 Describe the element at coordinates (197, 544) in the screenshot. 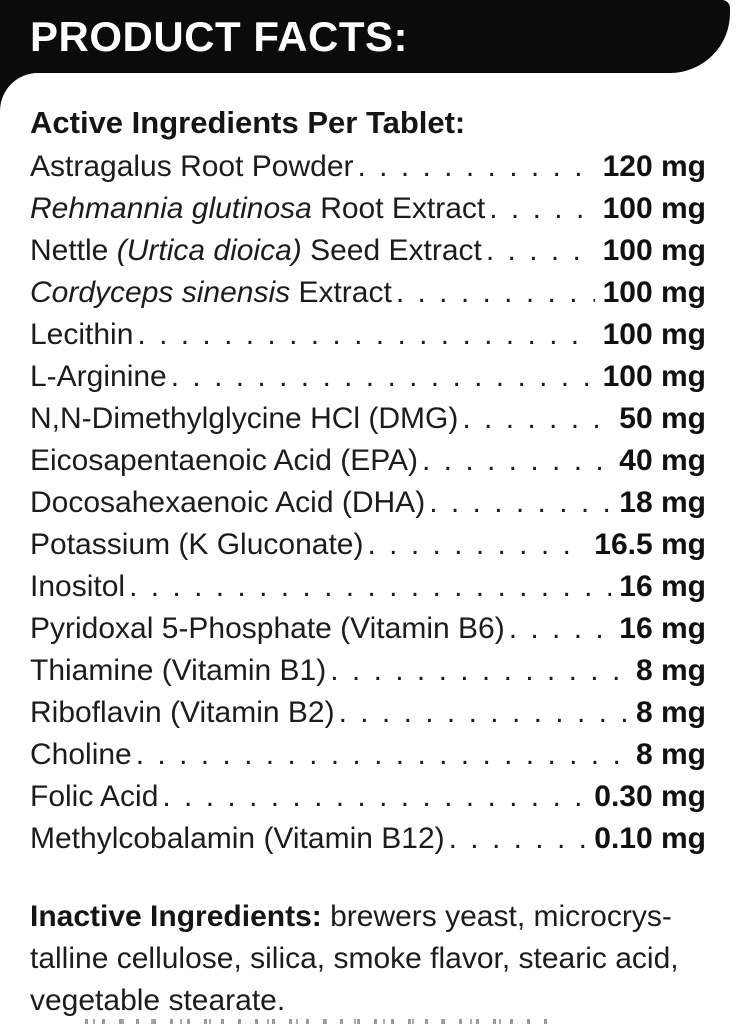

I see `ingredient-name: Potassium (K Gluconate)` at that location.